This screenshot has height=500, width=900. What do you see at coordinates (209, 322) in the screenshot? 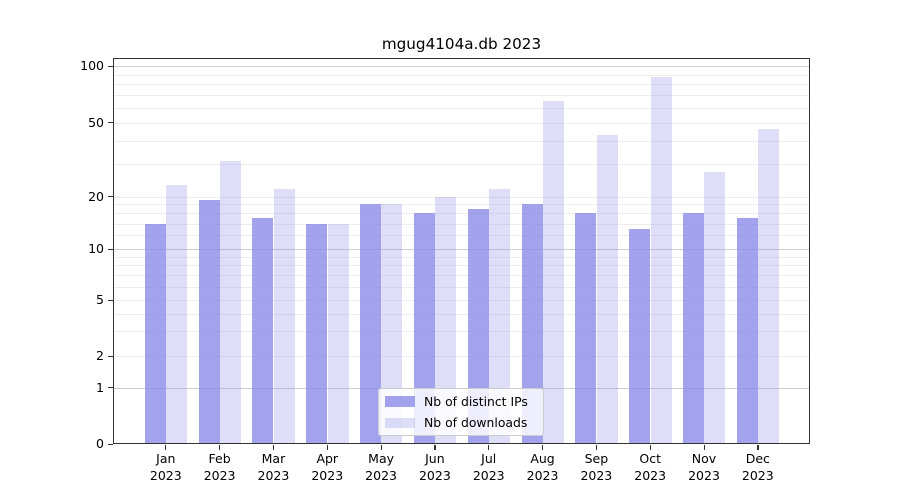
I see `ips-bar-feb` at bounding box center [209, 322].